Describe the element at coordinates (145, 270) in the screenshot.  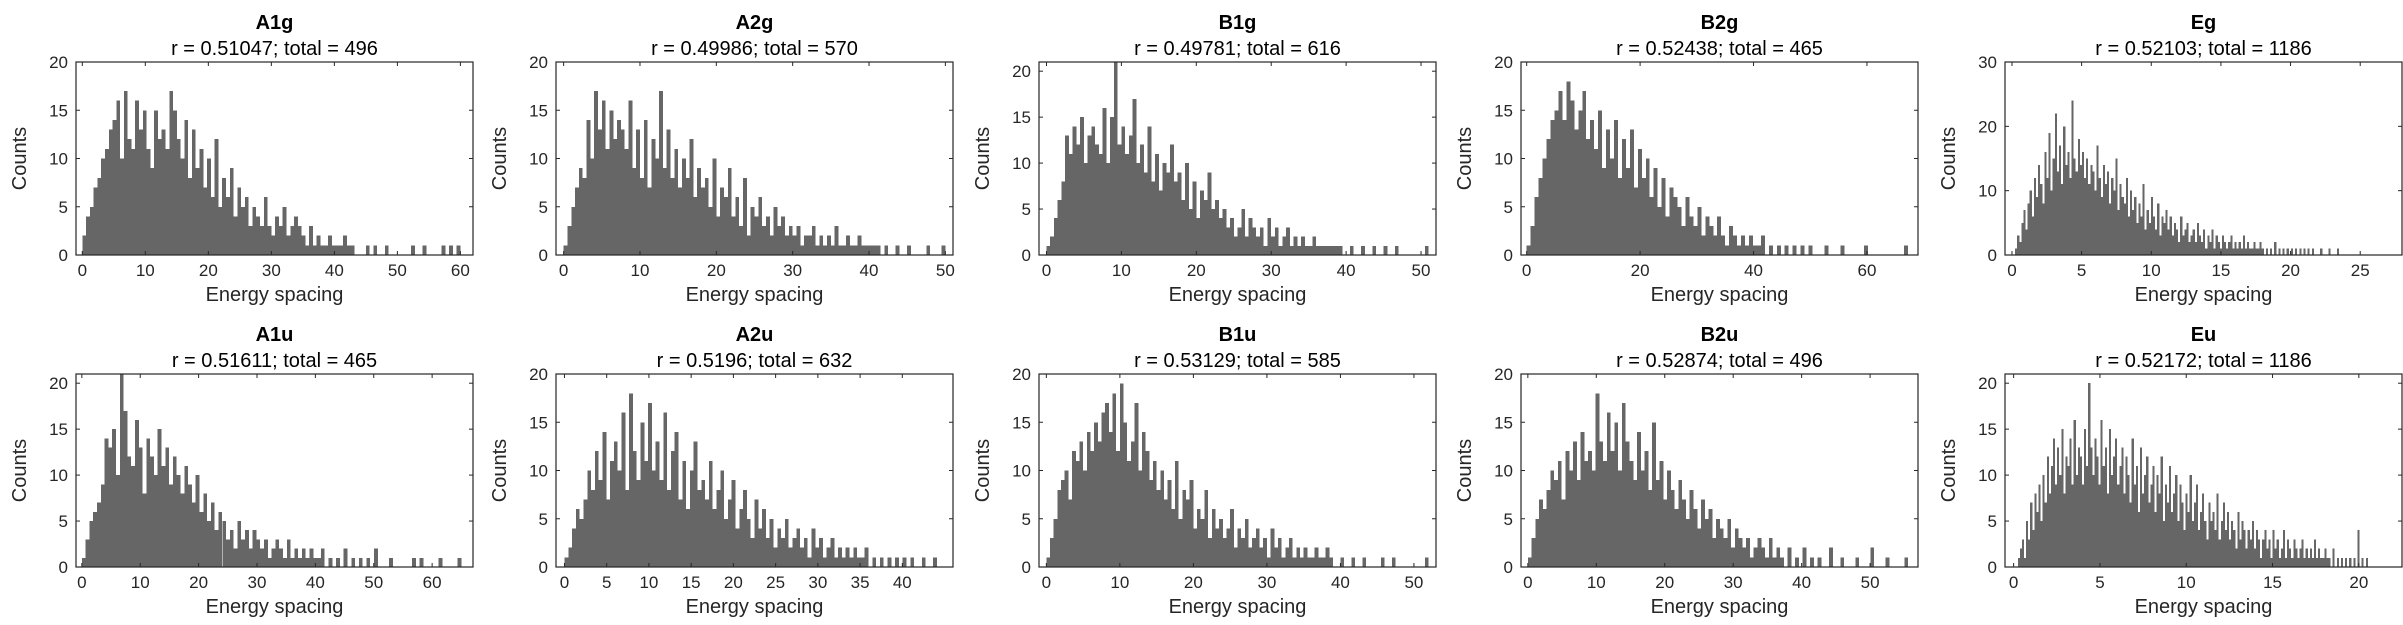
I see `x-tick-label: 10` at that location.